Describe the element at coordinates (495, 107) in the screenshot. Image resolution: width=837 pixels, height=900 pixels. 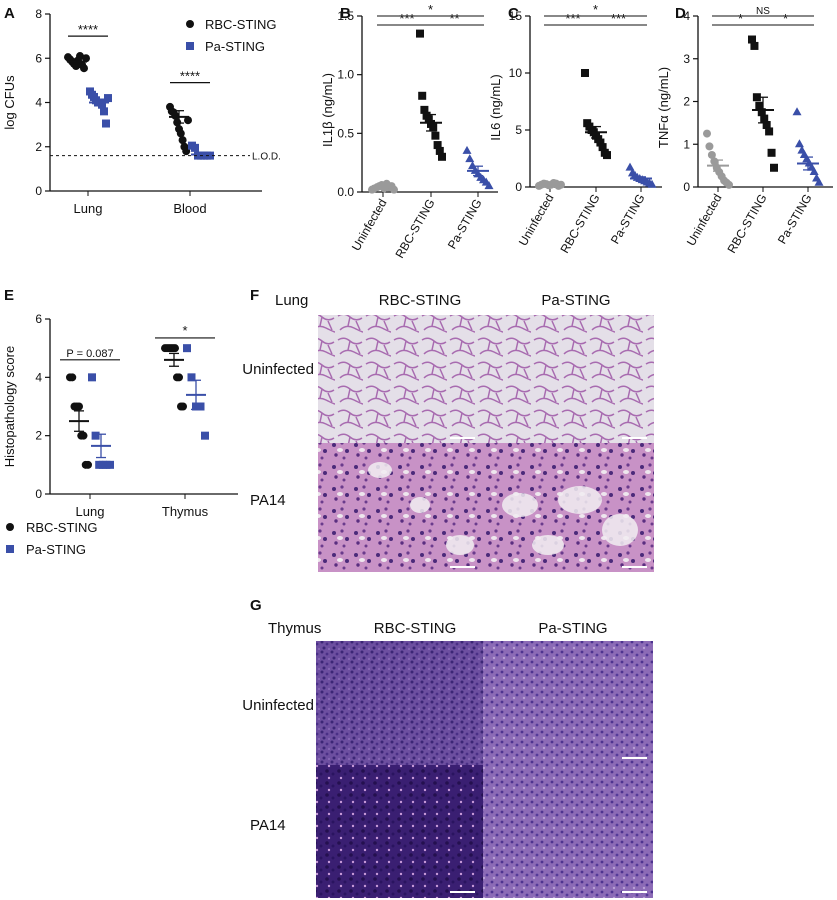
I see `c-y-axis-title: IL6 (ng/mL)` at that location.